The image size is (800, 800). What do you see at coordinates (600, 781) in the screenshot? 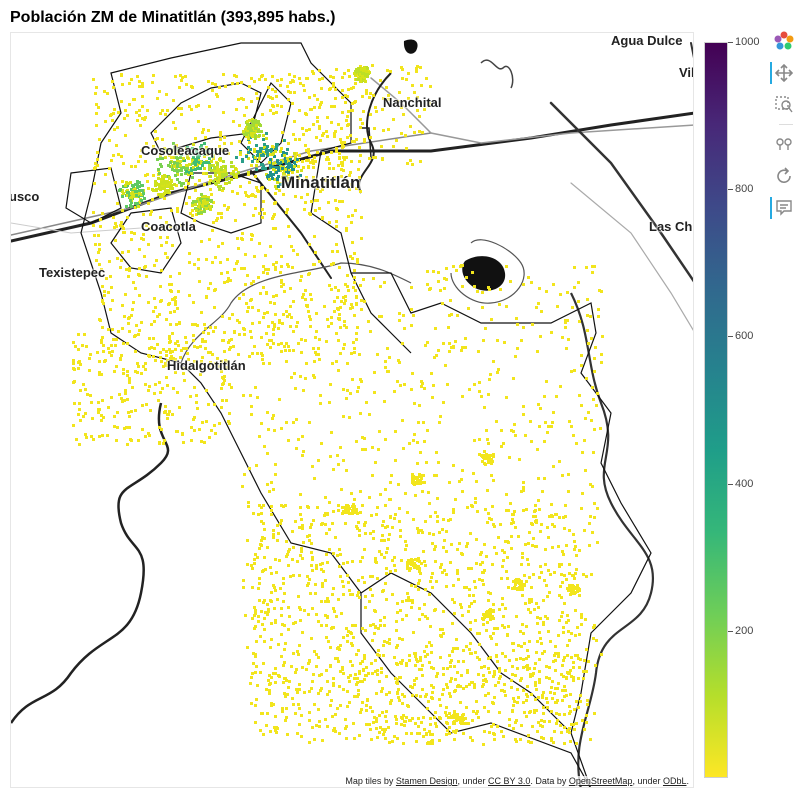
I see `osm-link: OpenStreetMap` at bounding box center [600, 781].